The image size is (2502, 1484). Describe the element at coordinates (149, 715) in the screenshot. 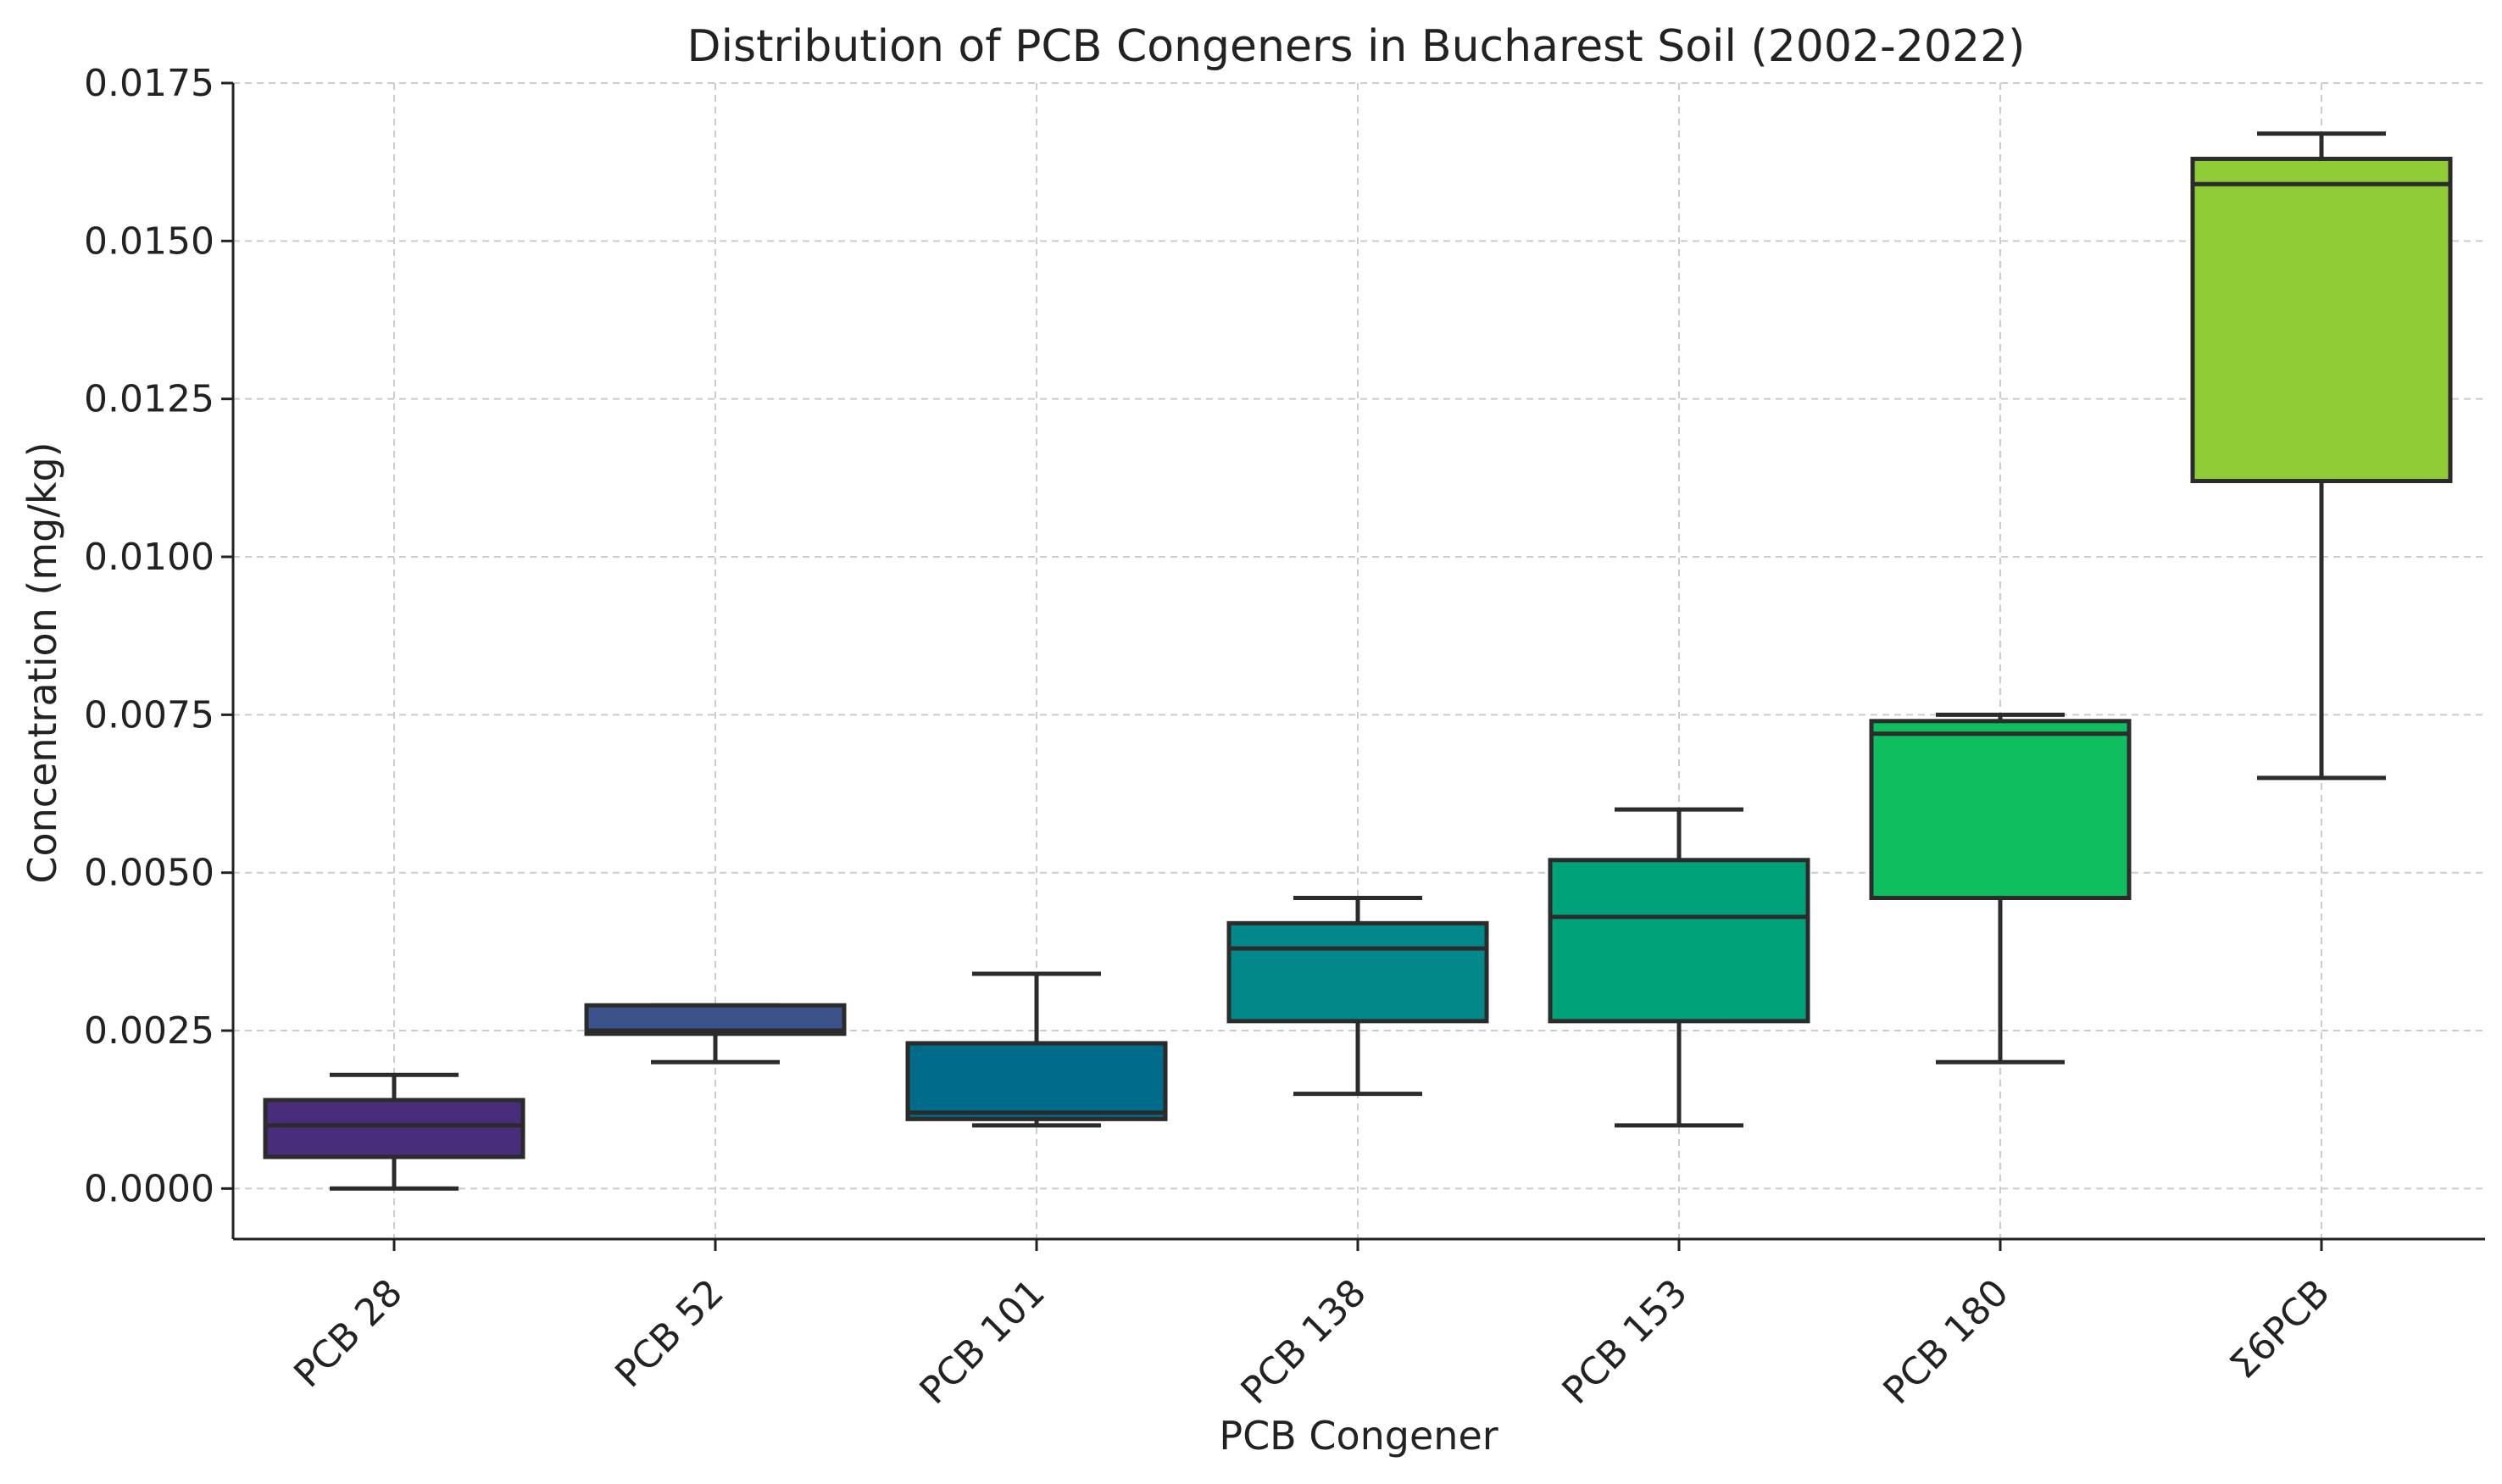

I see `y-tick-label: 0.0075` at that location.